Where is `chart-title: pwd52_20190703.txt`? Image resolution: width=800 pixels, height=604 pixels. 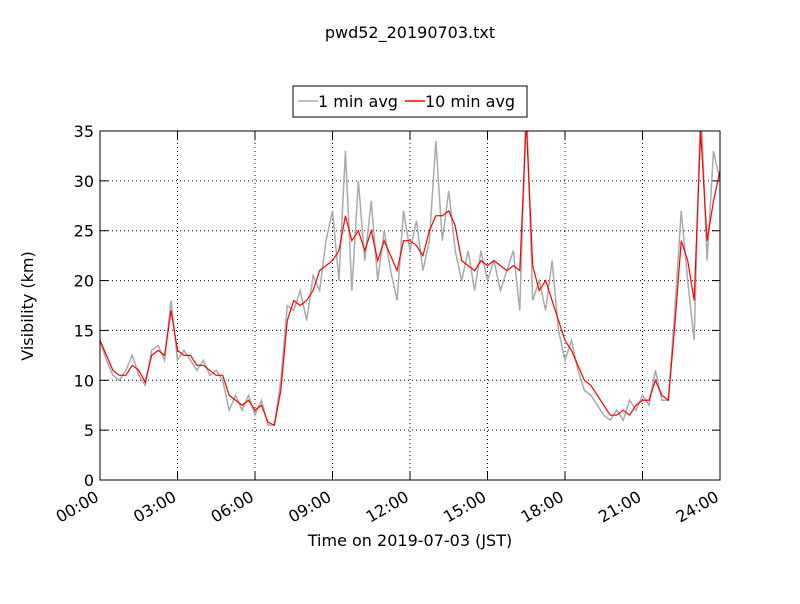 chart-title: pwd52_20190703.txt is located at coordinates (410, 33).